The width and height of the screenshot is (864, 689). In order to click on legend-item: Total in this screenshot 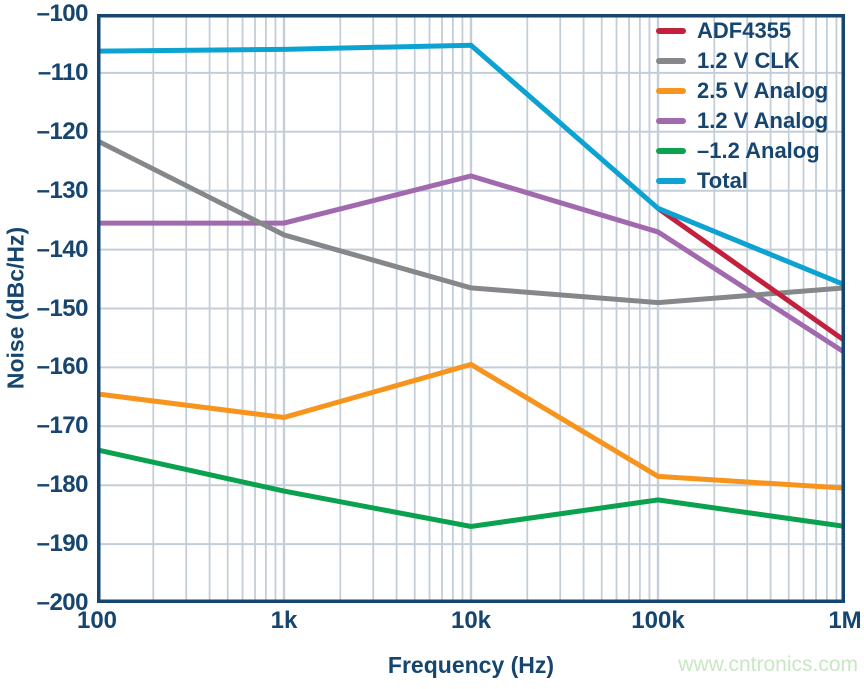, I will do `click(742, 181)`.